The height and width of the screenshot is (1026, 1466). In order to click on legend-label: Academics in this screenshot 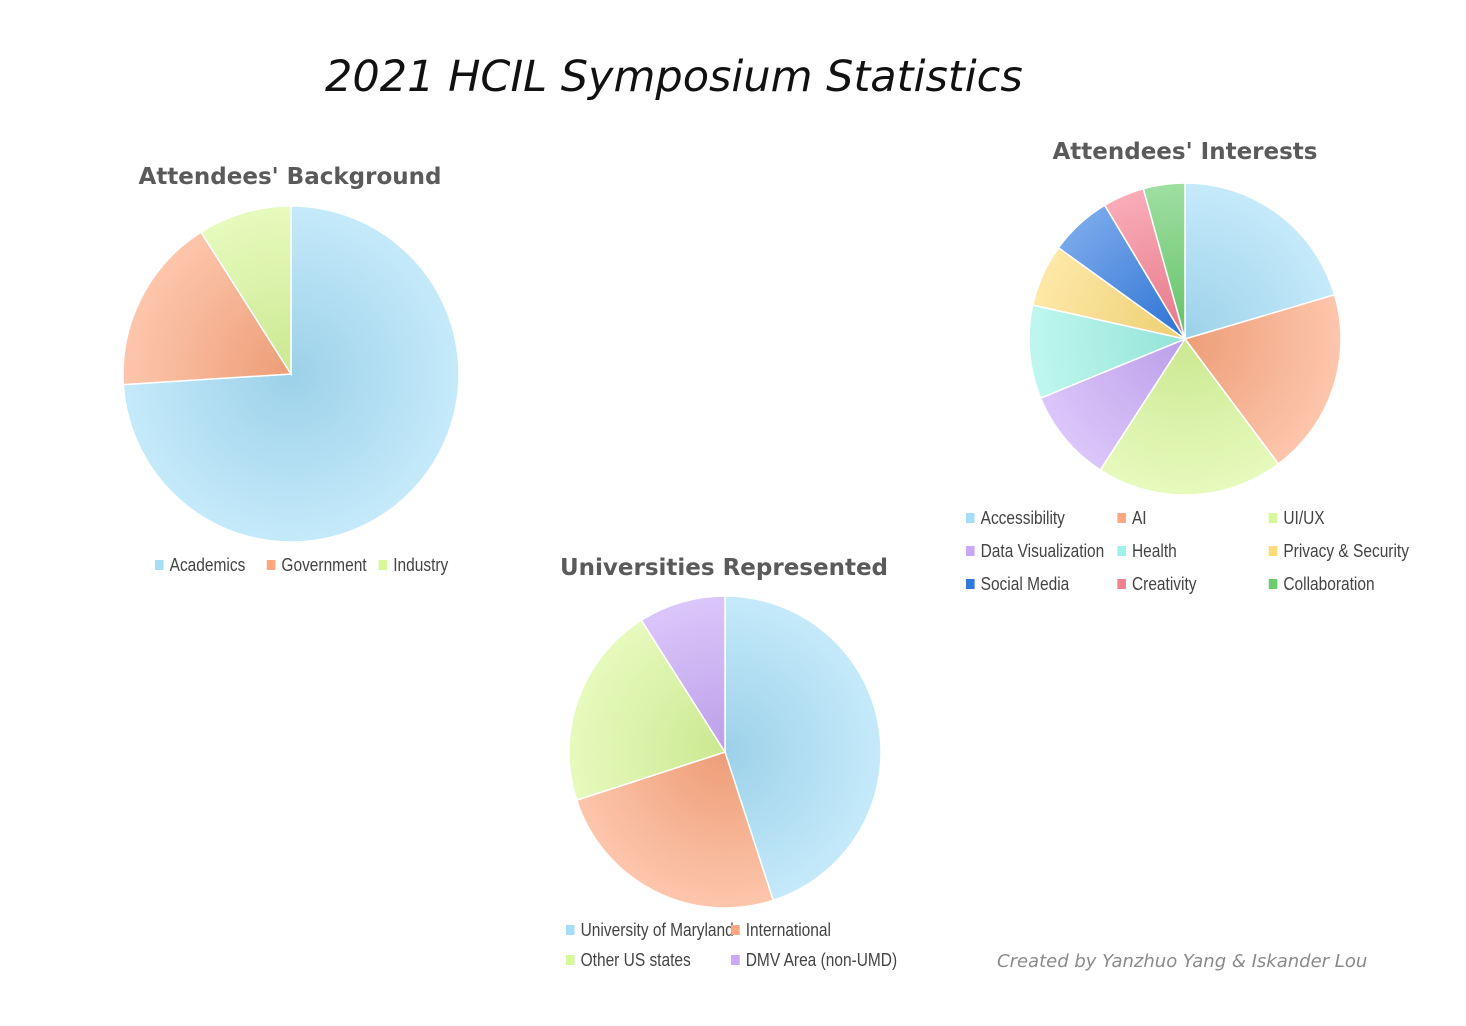, I will do `click(207, 565)`.